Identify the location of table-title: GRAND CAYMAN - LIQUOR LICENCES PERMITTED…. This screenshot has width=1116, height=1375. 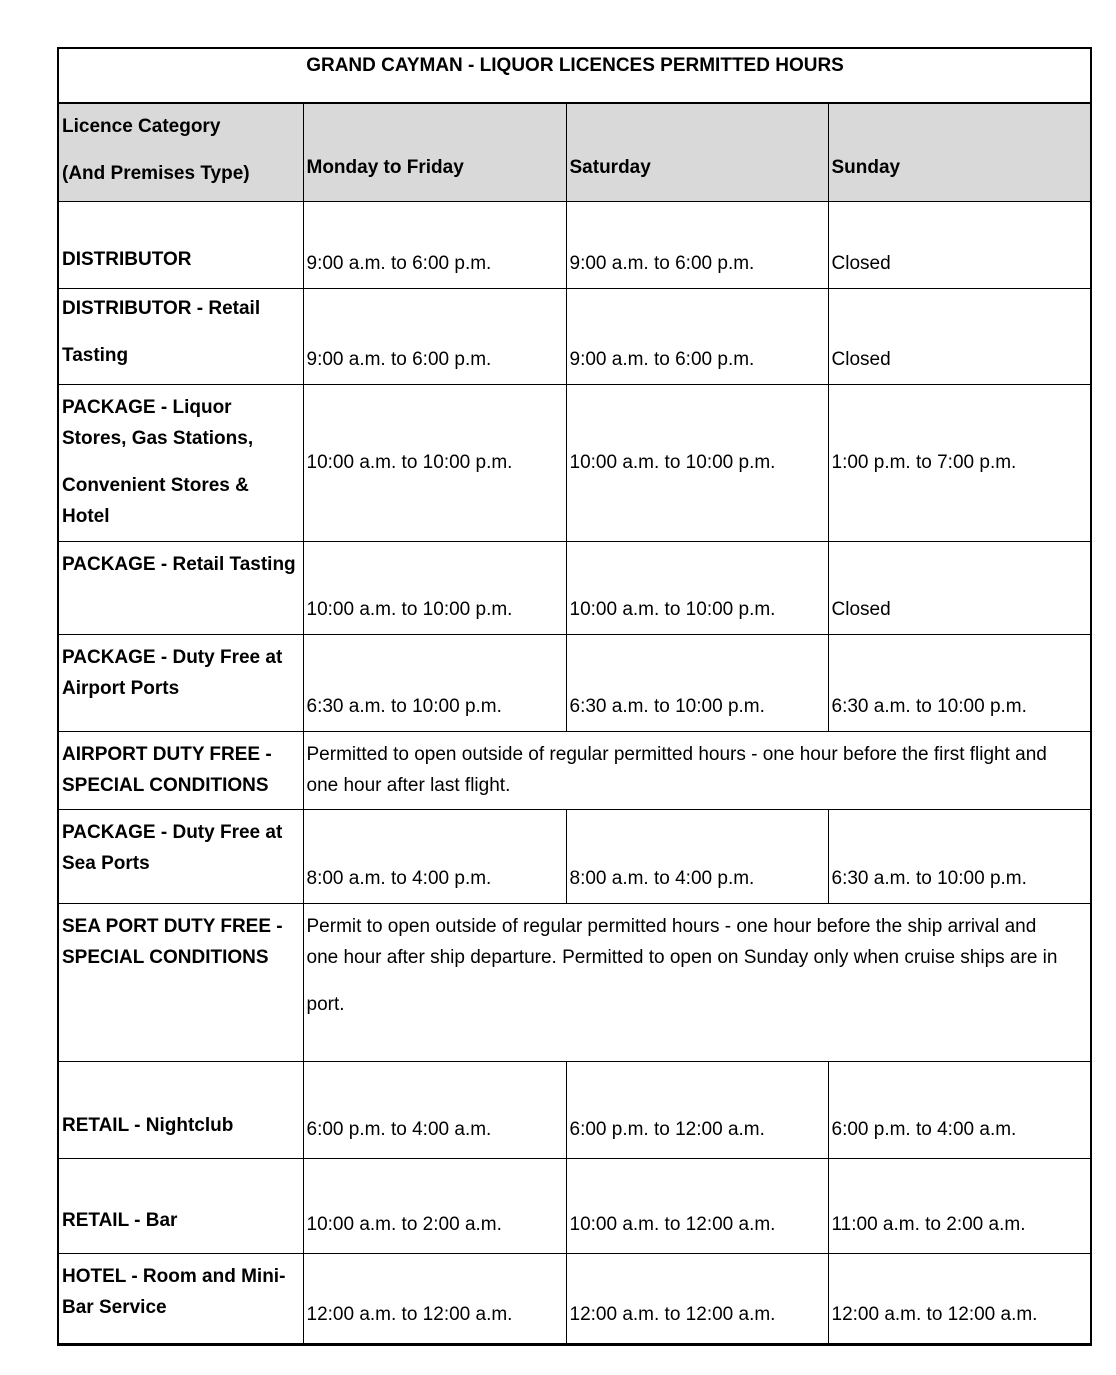
(574, 75).